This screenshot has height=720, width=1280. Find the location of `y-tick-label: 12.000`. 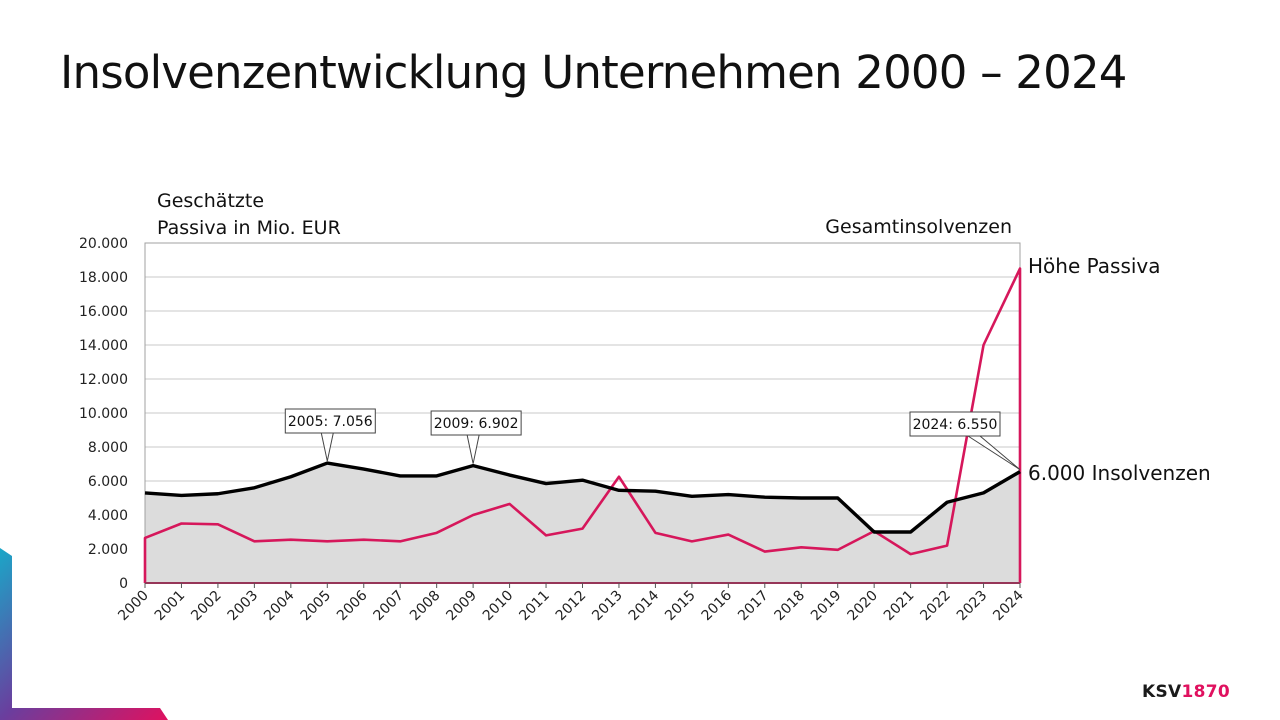

y-tick-label: 12.000 is located at coordinates (103, 380).